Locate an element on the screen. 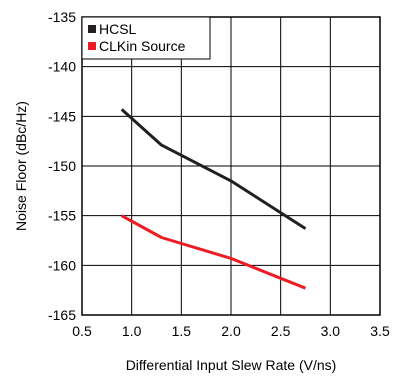 This screenshot has width=397, height=377. y-tick-label: -165 is located at coordinates (62, 315).